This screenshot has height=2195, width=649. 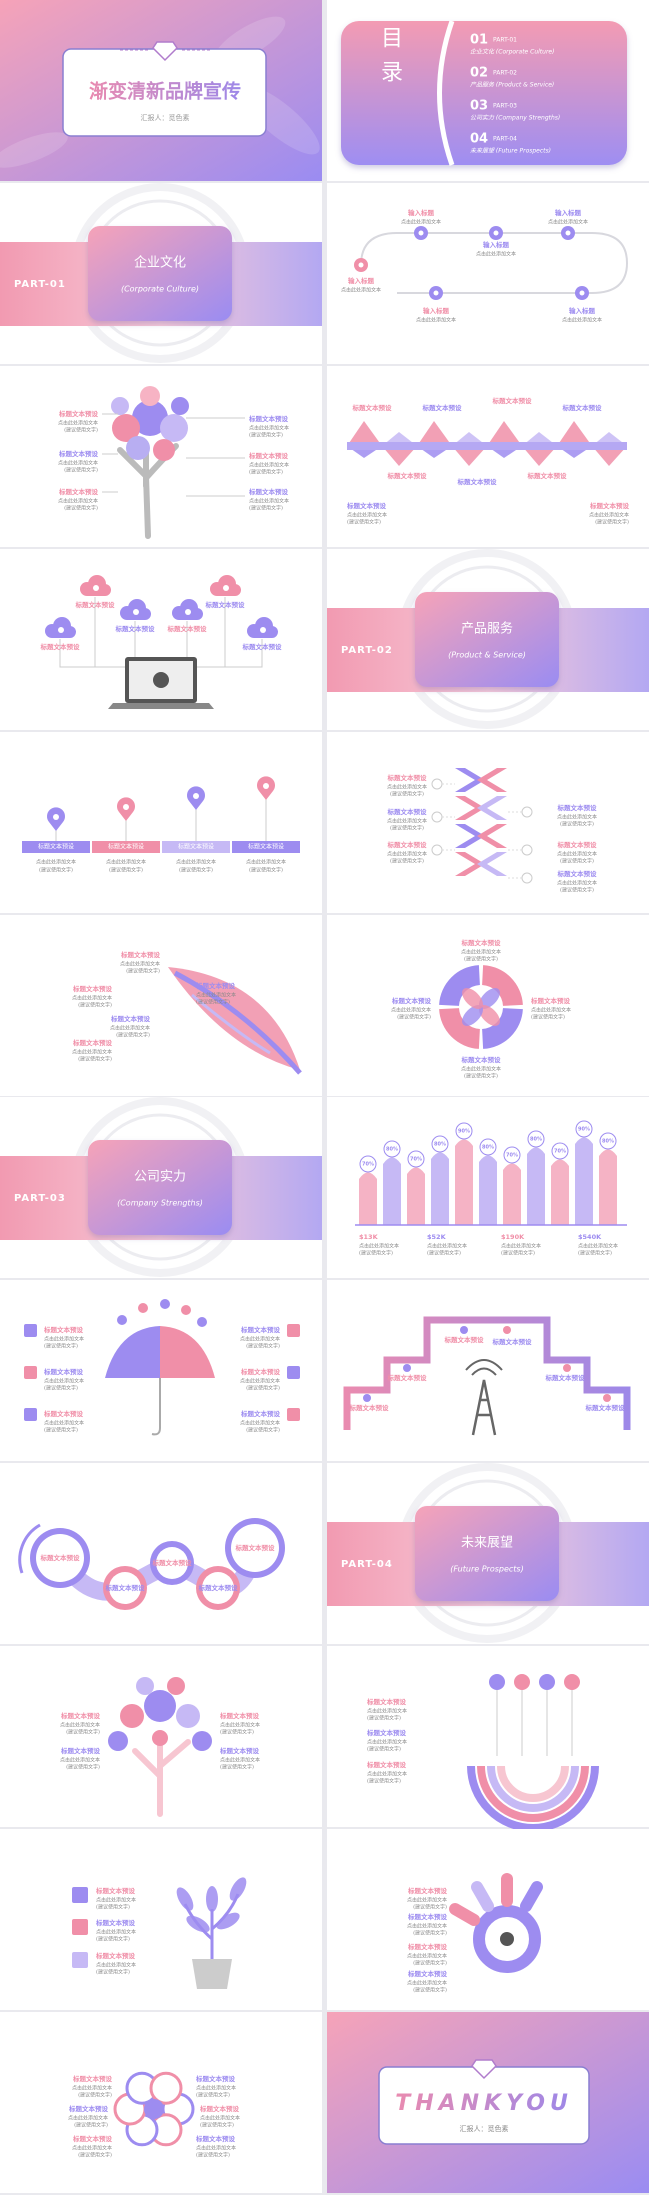 What do you see at coordinates (196, 796) in the screenshot?
I see `pin-icon` at bounding box center [196, 796].